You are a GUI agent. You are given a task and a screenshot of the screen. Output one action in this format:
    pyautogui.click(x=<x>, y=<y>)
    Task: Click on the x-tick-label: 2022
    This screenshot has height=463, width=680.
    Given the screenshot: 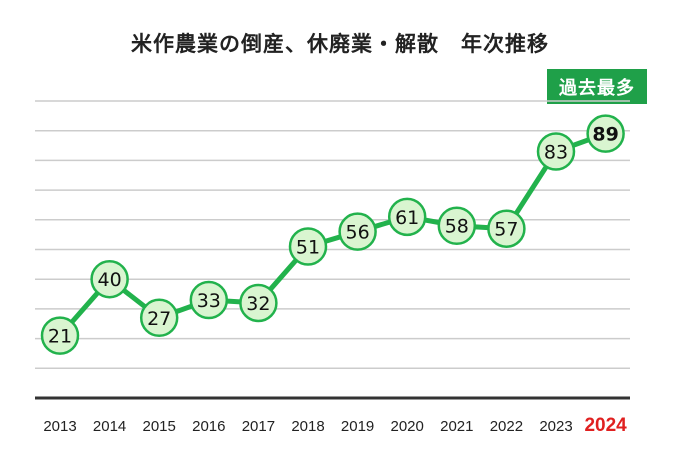 What is the action you would take?
    pyautogui.click(x=506, y=426)
    